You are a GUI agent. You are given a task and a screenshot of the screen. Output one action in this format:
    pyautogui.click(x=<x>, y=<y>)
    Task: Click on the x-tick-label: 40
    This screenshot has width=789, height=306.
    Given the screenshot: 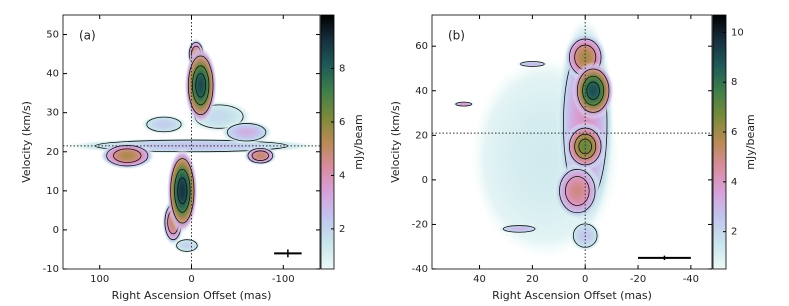 What is the action you would take?
    pyautogui.click(x=479, y=279)
    